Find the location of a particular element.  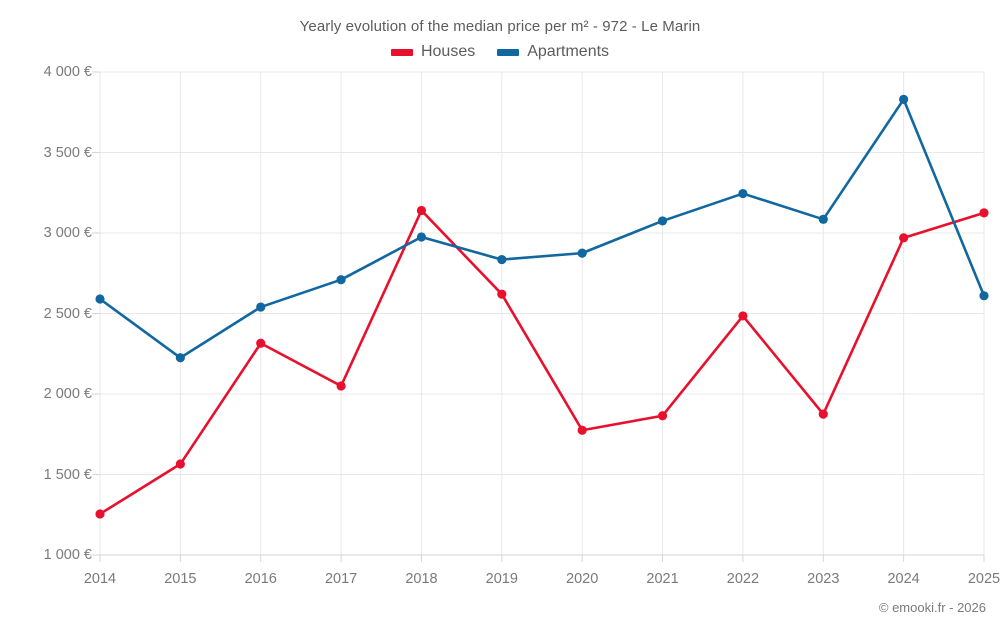

chart-legend: Houses Apartments is located at coordinates (500, 52).